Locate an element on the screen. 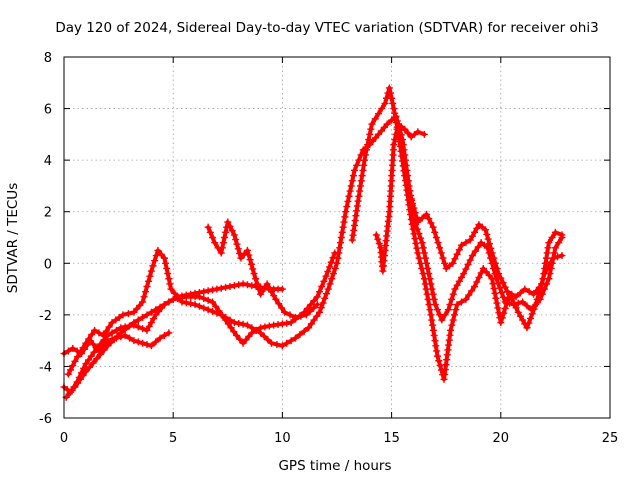  x-tick-label: 20 is located at coordinates (501, 438).